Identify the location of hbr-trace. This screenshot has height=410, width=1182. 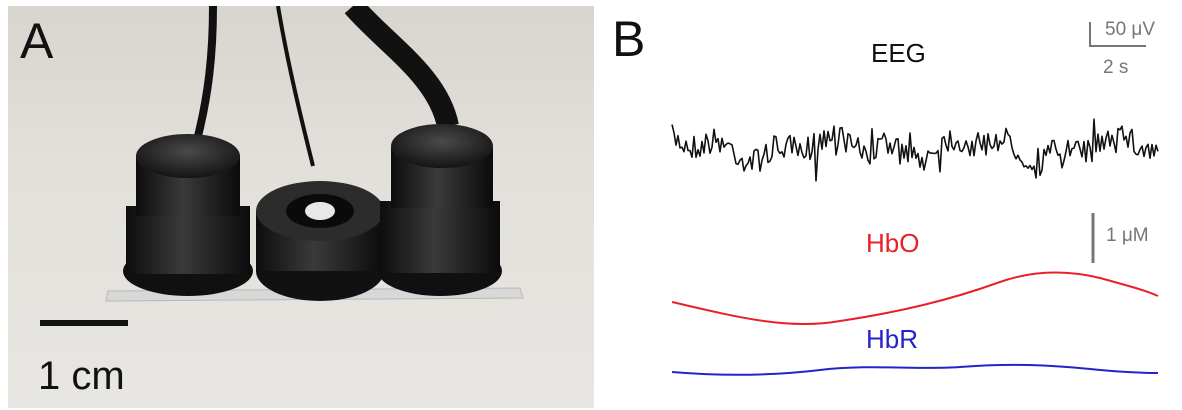
(915, 369).